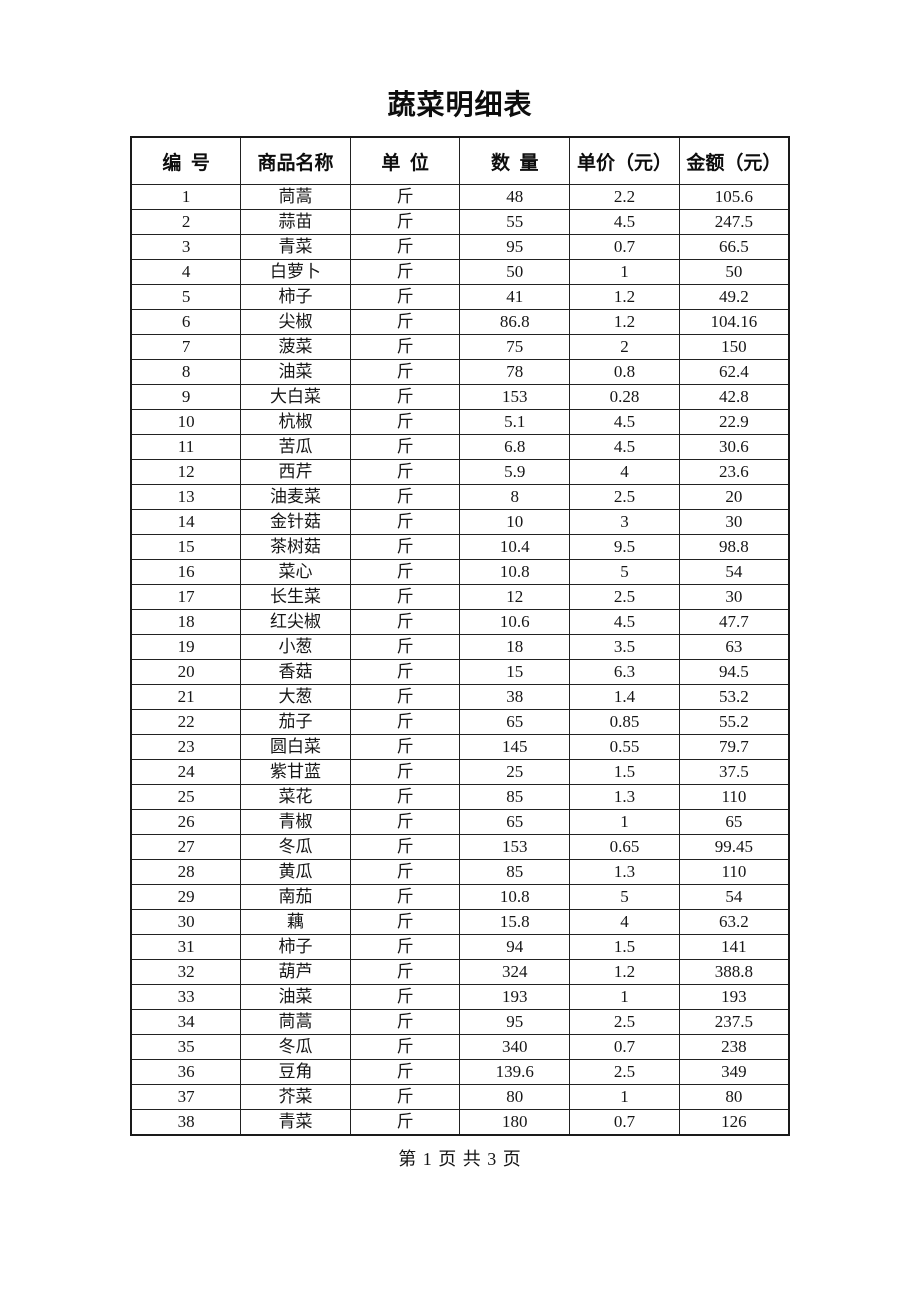 The height and width of the screenshot is (1302, 920). Describe the element at coordinates (460, 447) in the screenshot. I see `table-row: 11 苦瓜斤 6.8 4.5 30.6` at that location.